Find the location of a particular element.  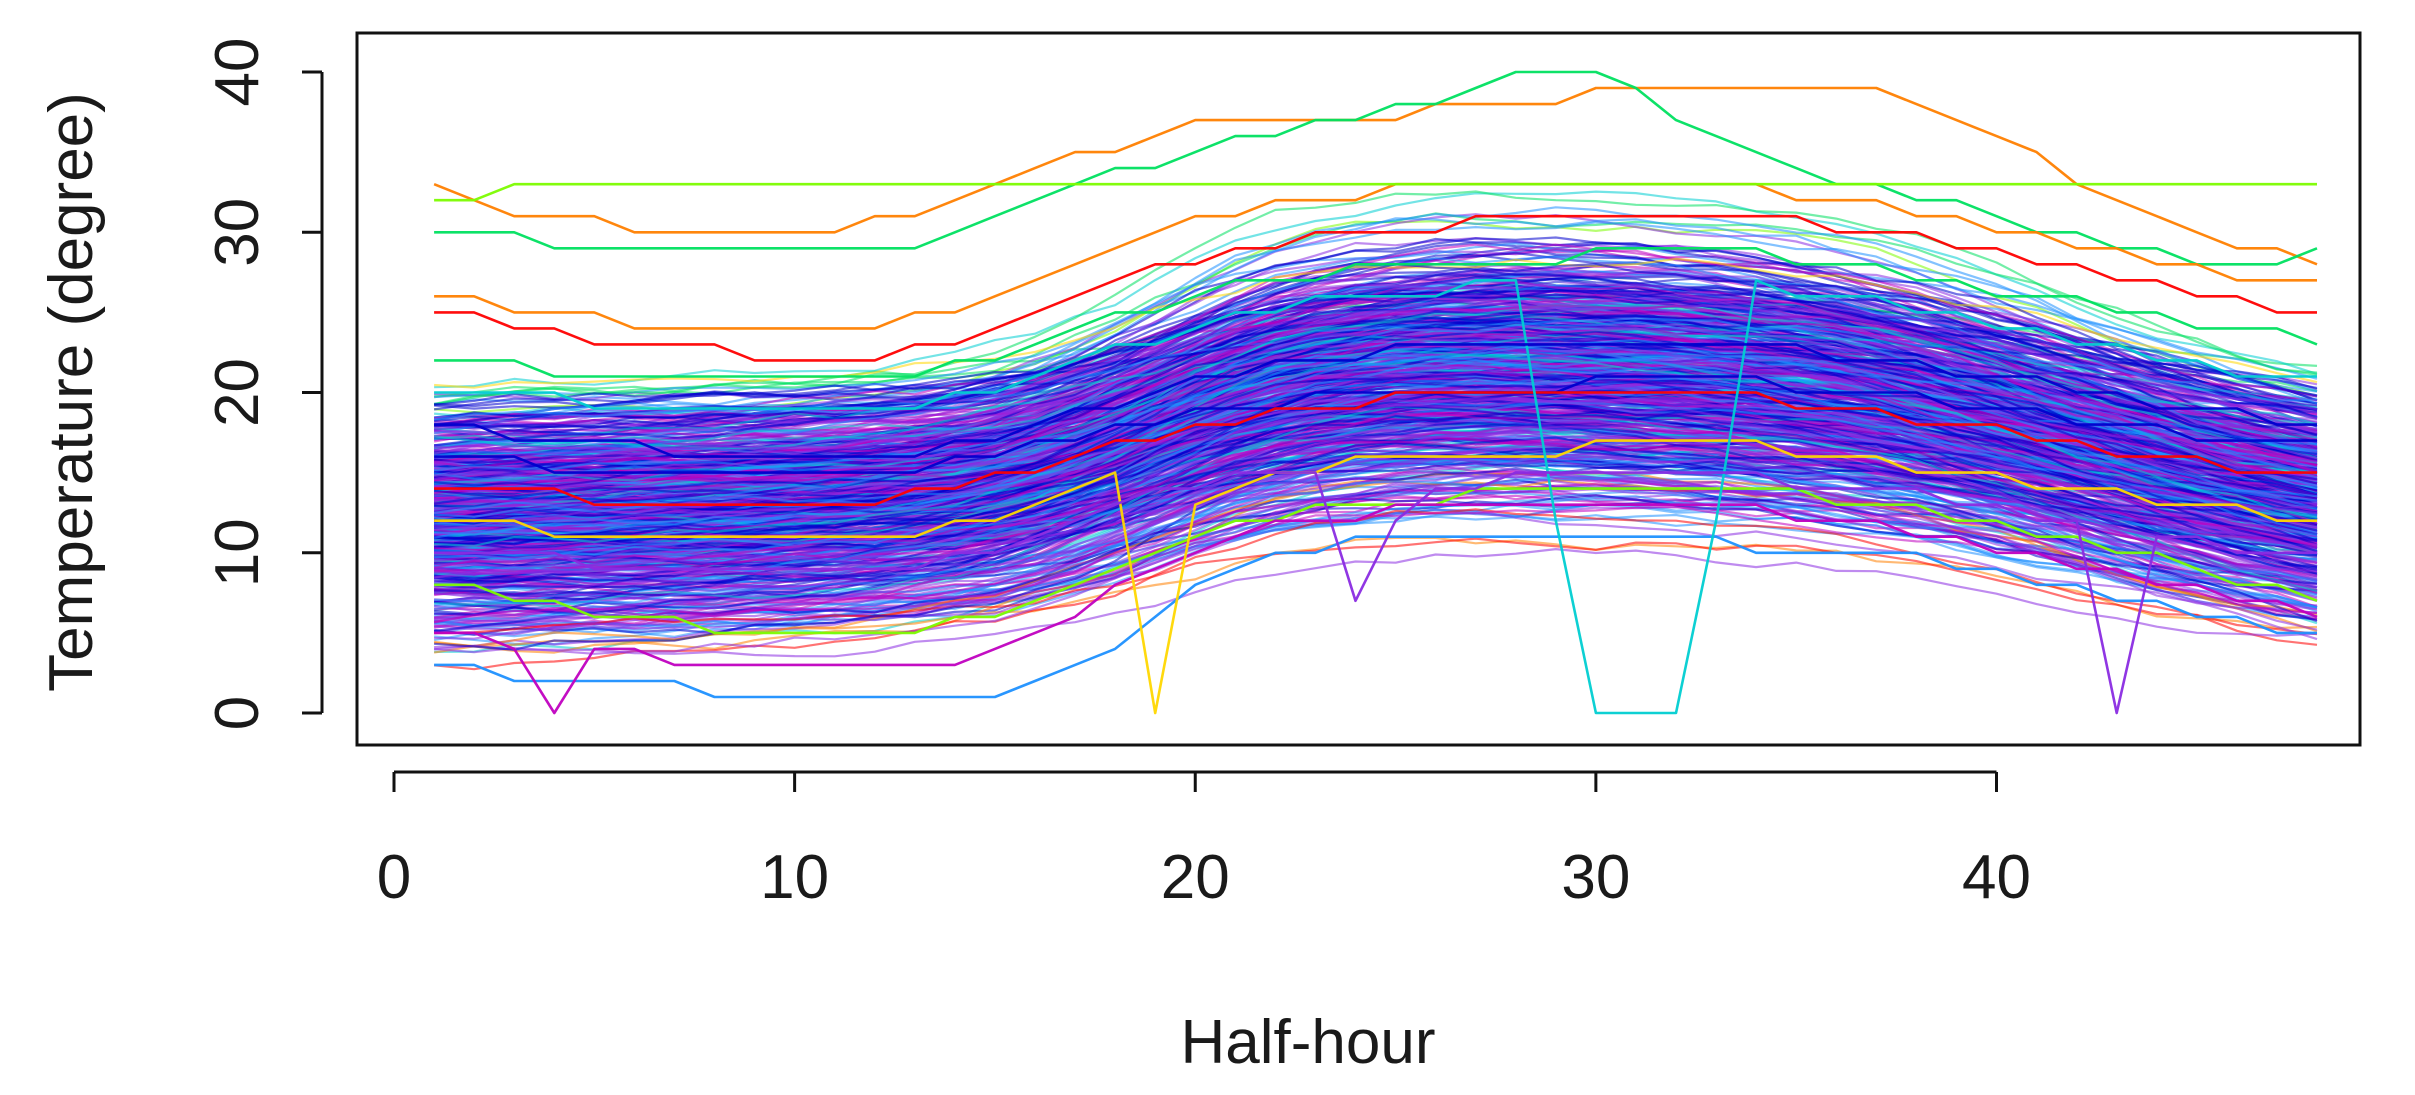

x-tick-label: 0 is located at coordinates (394, 877).